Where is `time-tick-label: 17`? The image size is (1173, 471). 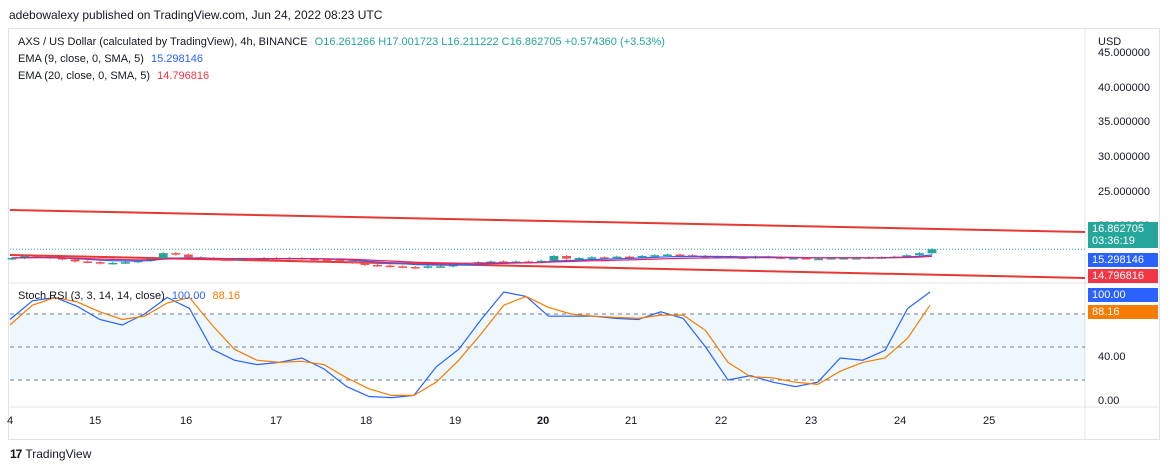
time-tick-label: 17 is located at coordinates (276, 421).